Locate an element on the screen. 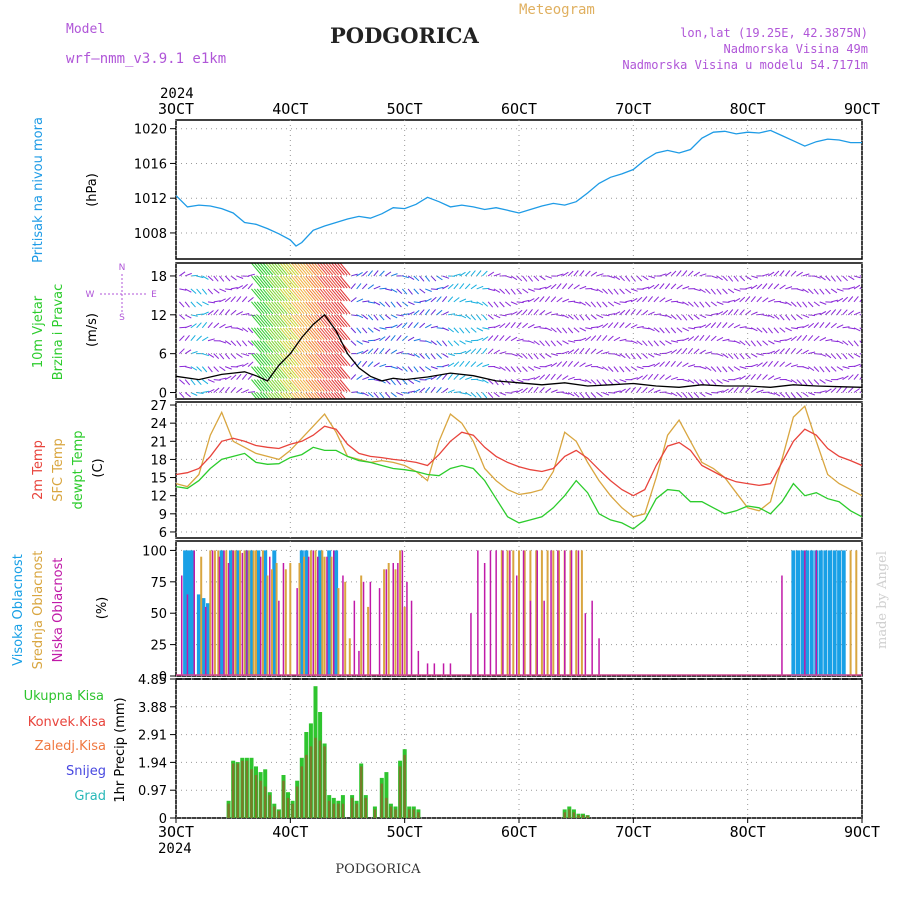  cloud-ylabel-1: Visoka Oblacnost is located at coordinates (18, 610).